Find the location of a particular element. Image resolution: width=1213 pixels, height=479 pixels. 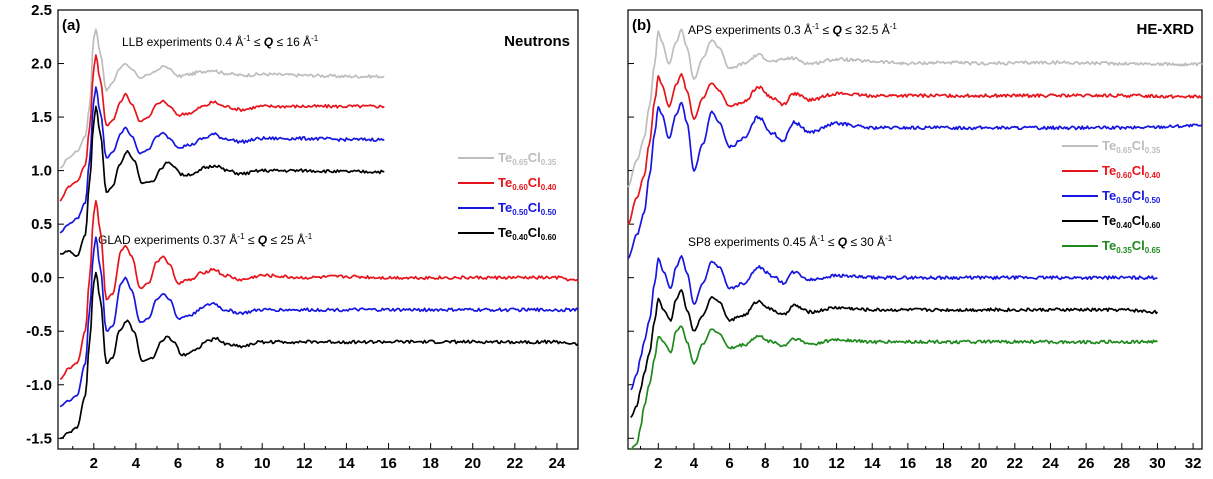

y-tick-label: -0.5 is located at coordinates (39, 331).